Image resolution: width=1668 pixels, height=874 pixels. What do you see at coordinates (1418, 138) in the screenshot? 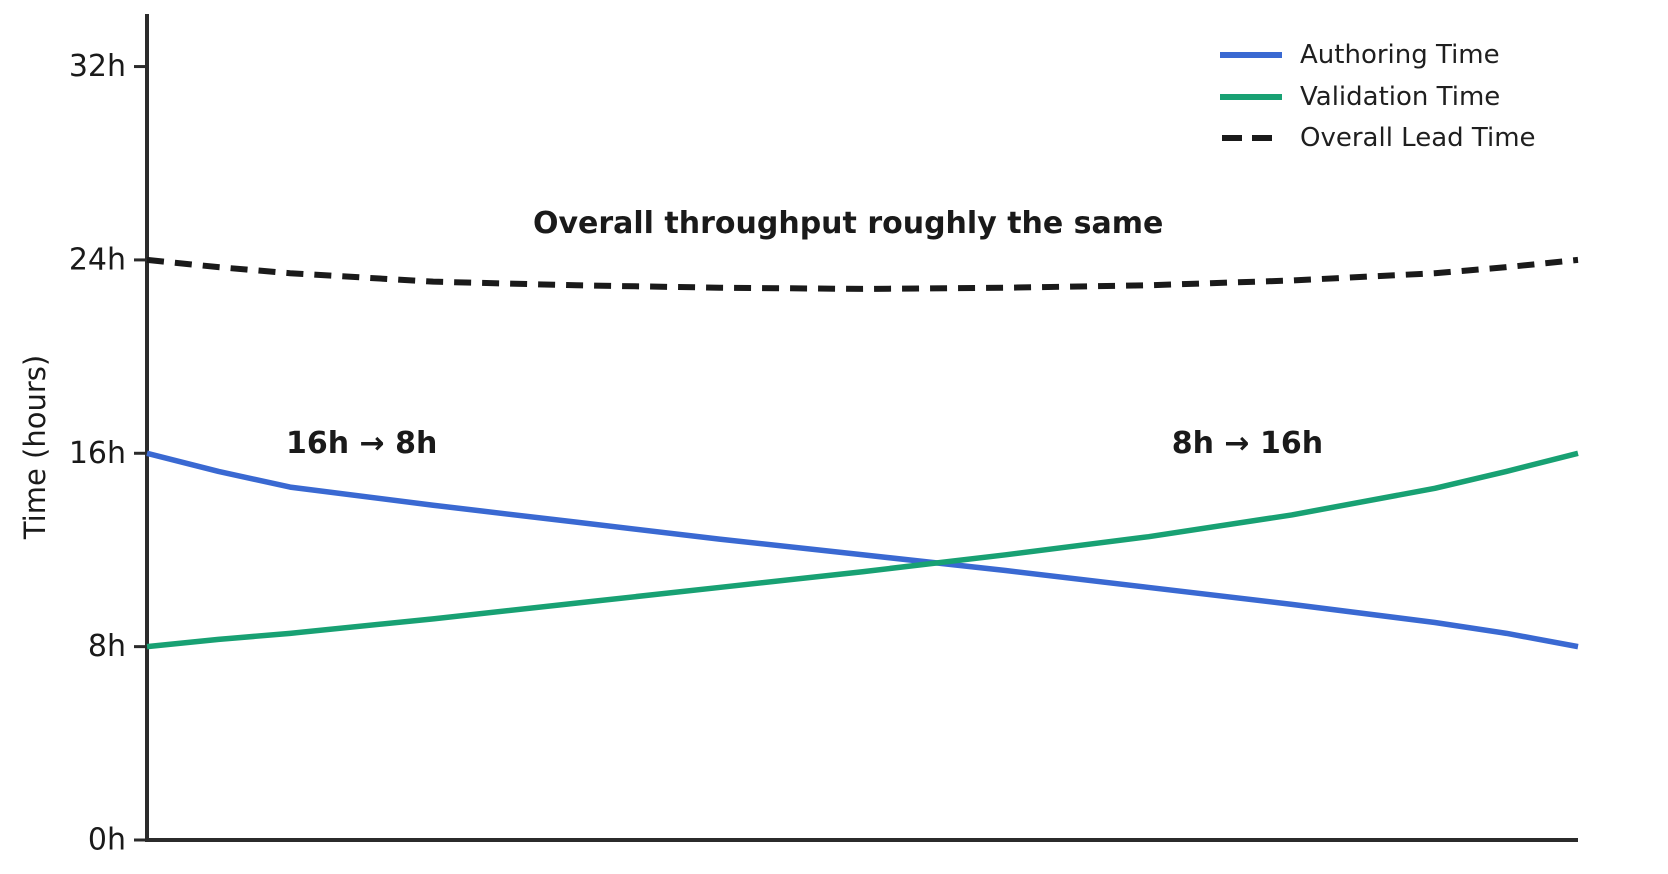
I see `legend-entry-label: Overall Lead Time` at bounding box center [1418, 138].